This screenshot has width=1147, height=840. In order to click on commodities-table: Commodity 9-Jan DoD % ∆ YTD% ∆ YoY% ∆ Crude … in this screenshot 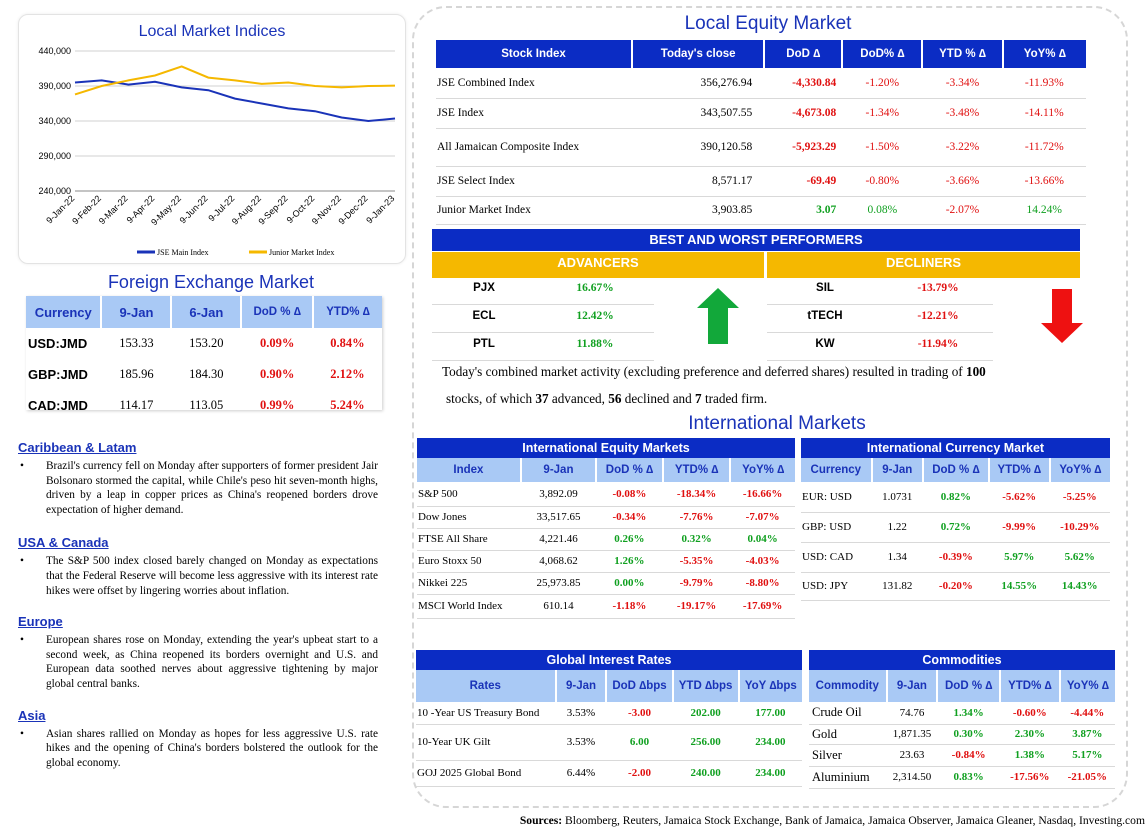, I will do `click(962, 729)`.